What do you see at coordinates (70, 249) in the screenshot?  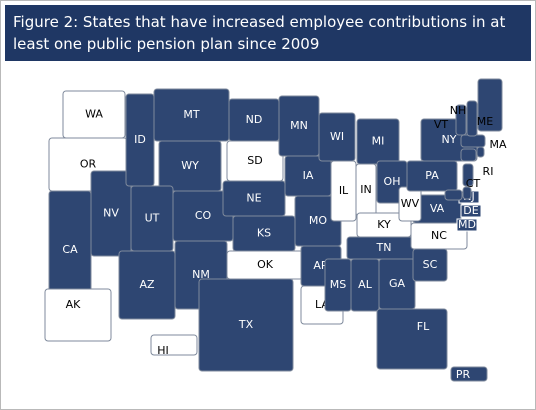 I see `state-label: CA` at bounding box center [70, 249].